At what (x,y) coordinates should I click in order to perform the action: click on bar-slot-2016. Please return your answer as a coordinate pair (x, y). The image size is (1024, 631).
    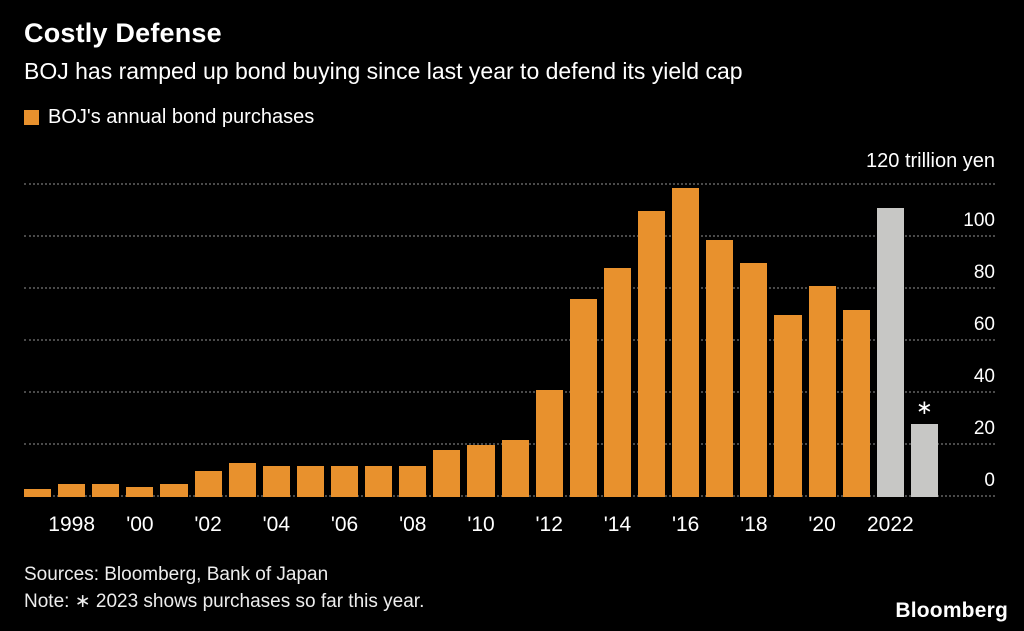
    Looking at the image, I should click on (686, 341).